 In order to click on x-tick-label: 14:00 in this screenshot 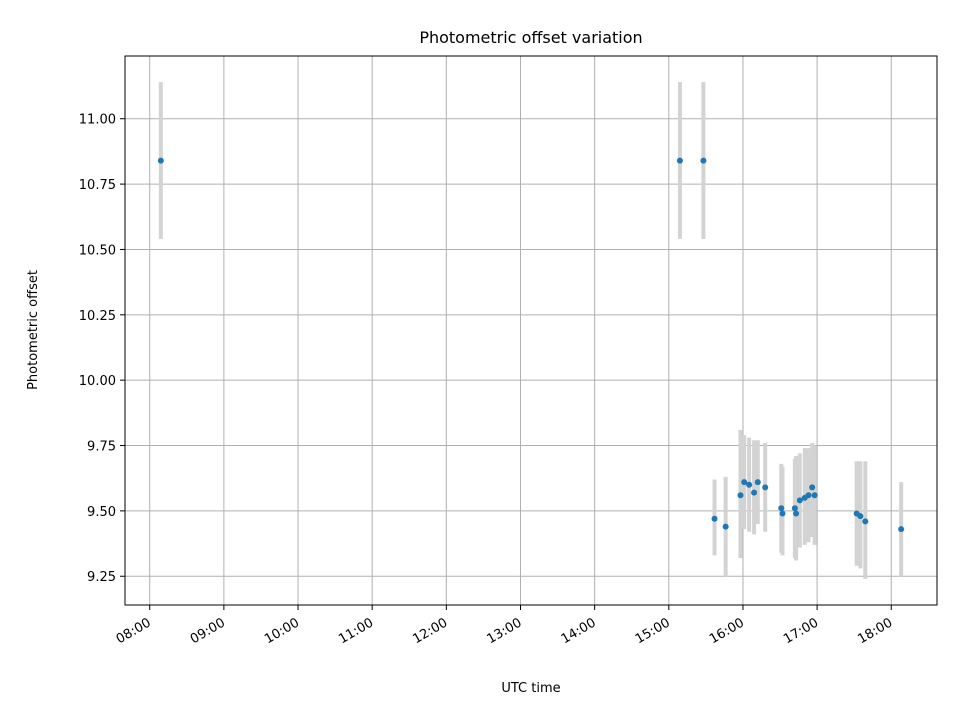, I will do `click(579, 631)`.